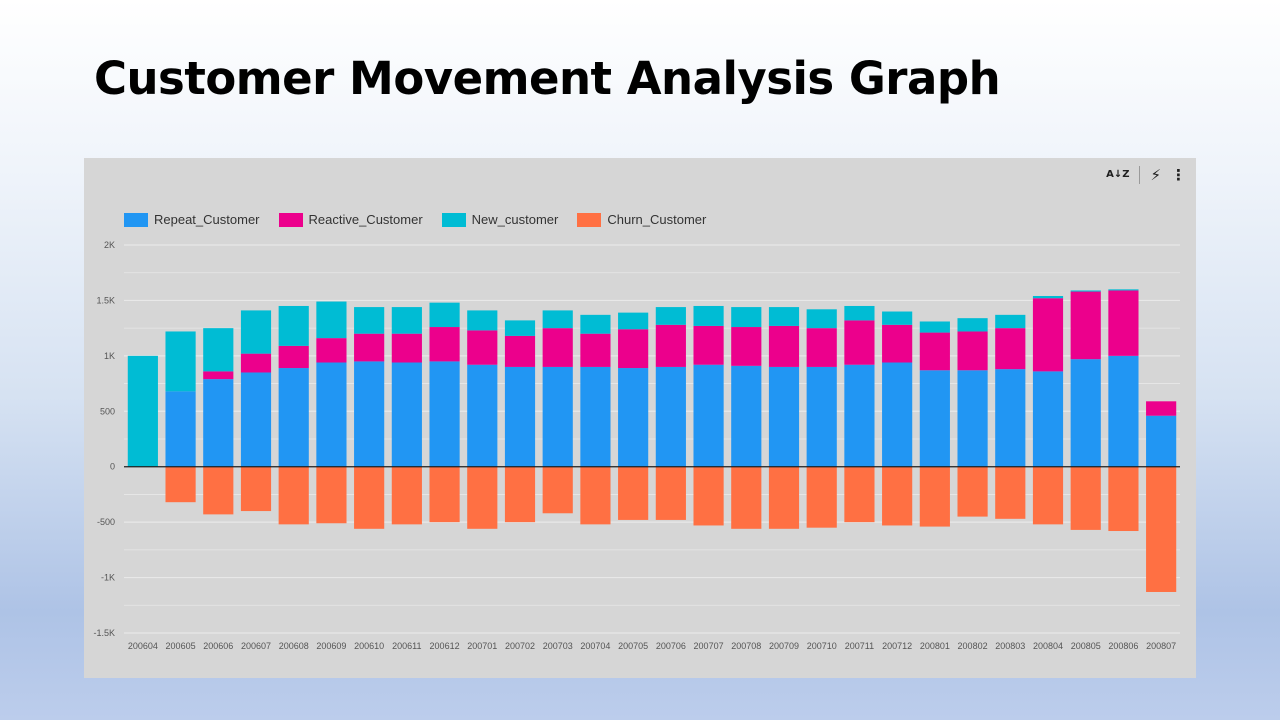 The height and width of the screenshot is (720, 1280). What do you see at coordinates (331, 646) in the screenshot?
I see `x-tick-label: 200609` at bounding box center [331, 646].